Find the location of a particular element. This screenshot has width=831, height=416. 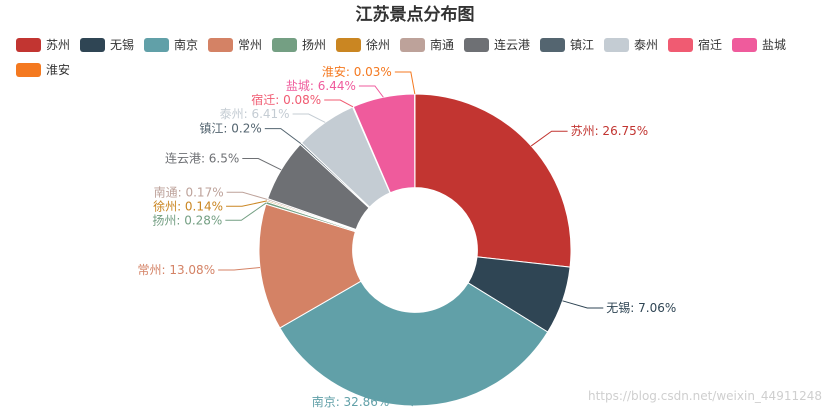

legend-item: 宿迁 is located at coordinates (695, 44).